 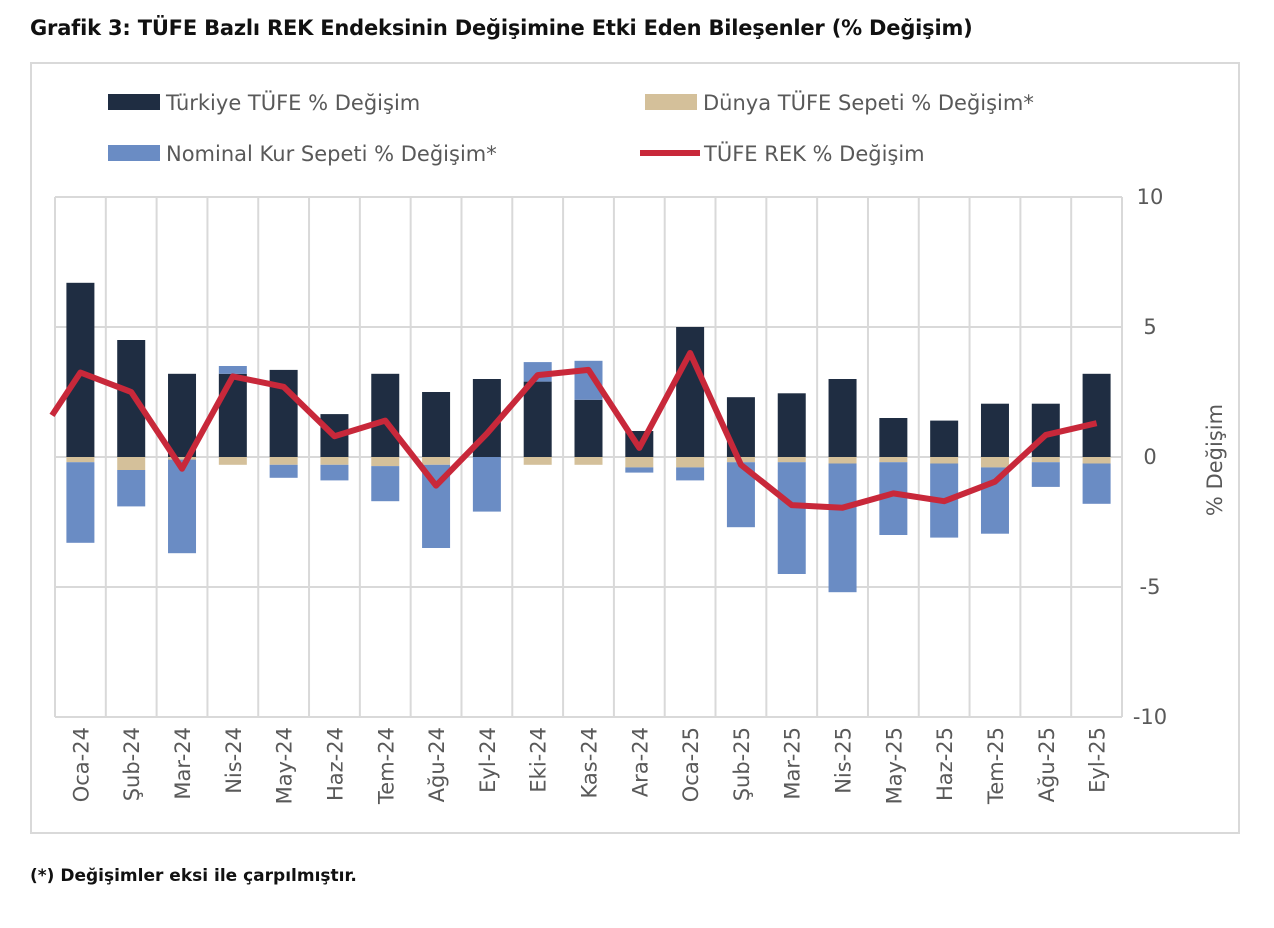 What do you see at coordinates (590, 763) in the screenshot?
I see `x-tick-label: Kas-24` at bounding box center [590, 763].